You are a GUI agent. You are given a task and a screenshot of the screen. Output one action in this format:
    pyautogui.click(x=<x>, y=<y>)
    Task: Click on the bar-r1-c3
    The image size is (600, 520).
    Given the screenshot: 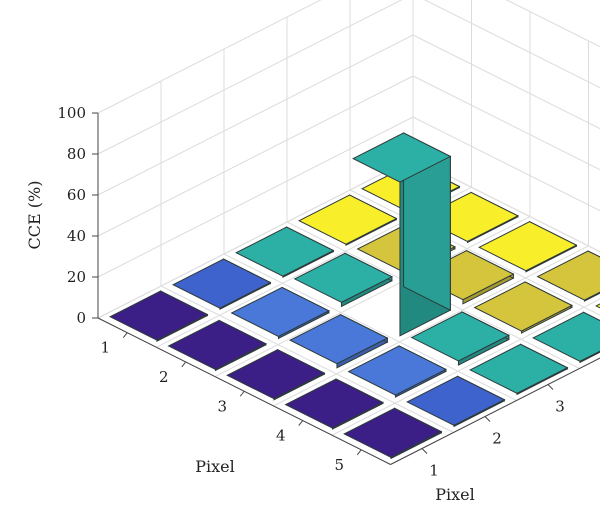 What is the action you would take?
    pyautogui.click(x=285, y=252)
    